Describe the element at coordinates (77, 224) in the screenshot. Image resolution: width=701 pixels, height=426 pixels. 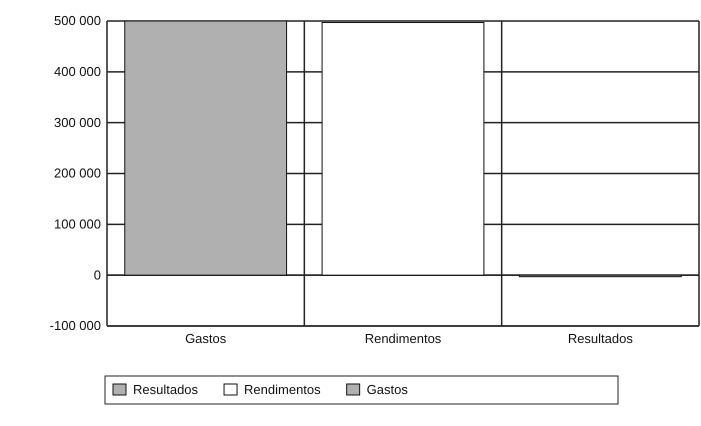
I see `y-tick-label: 100 000` at that location.